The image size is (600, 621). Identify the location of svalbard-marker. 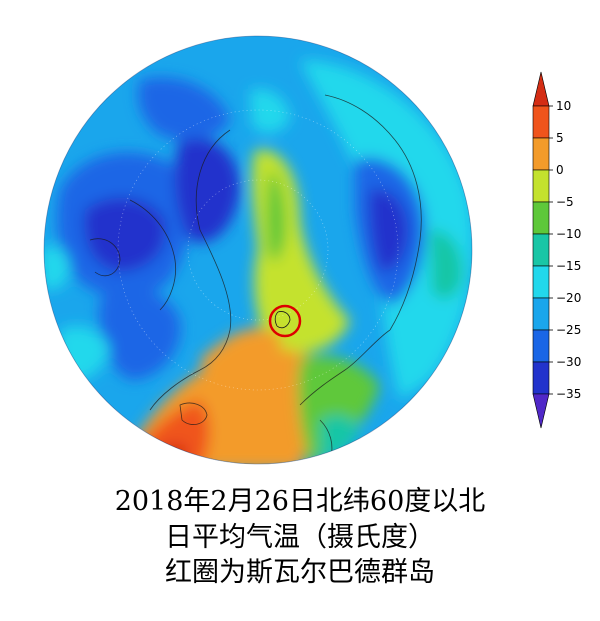
(285, 321).